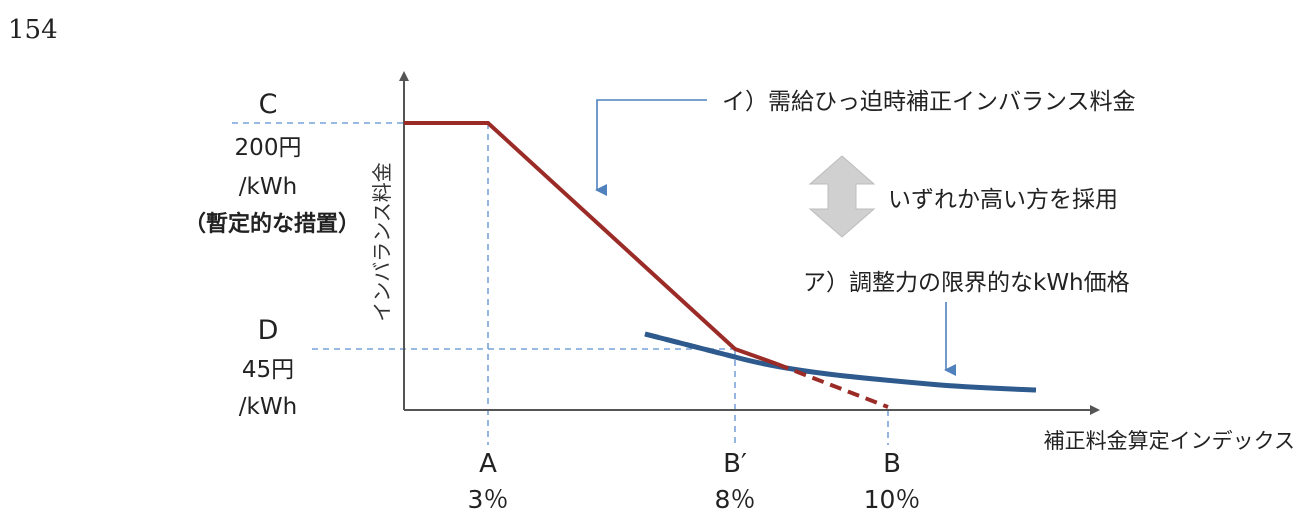  Describe the element at coordinates (735, 499) in the screenshot. I see `tick-b-prime-value: 8％` at that location.